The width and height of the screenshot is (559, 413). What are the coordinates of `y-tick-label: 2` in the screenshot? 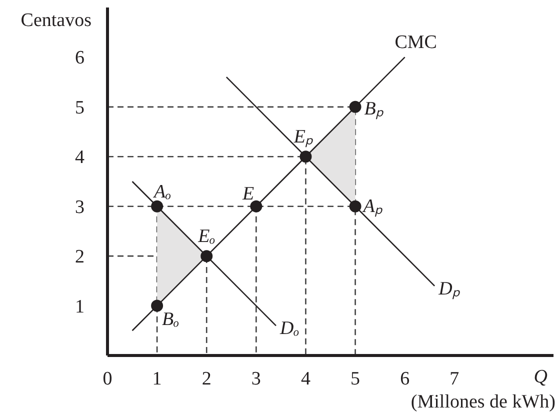 It's located at (79, 257).